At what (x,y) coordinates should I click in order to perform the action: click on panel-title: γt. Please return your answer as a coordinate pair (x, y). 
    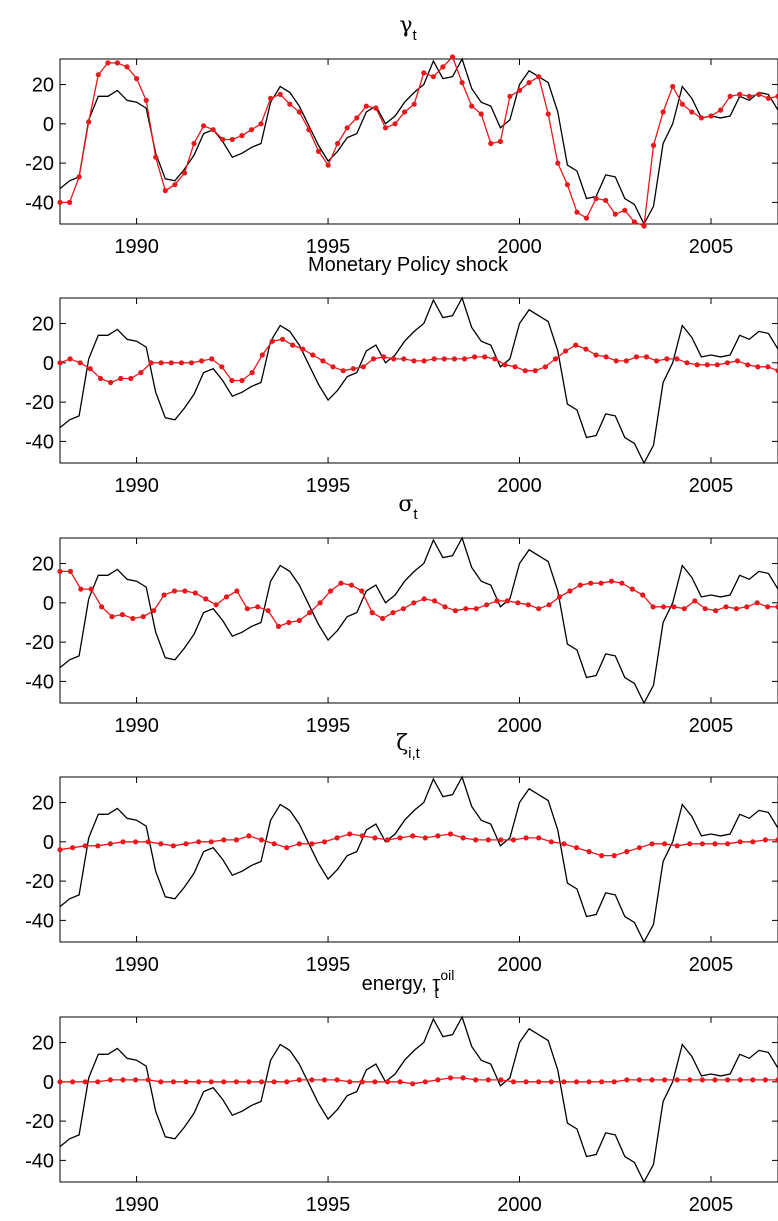
    Looking at the image, I should click on (408, 28).